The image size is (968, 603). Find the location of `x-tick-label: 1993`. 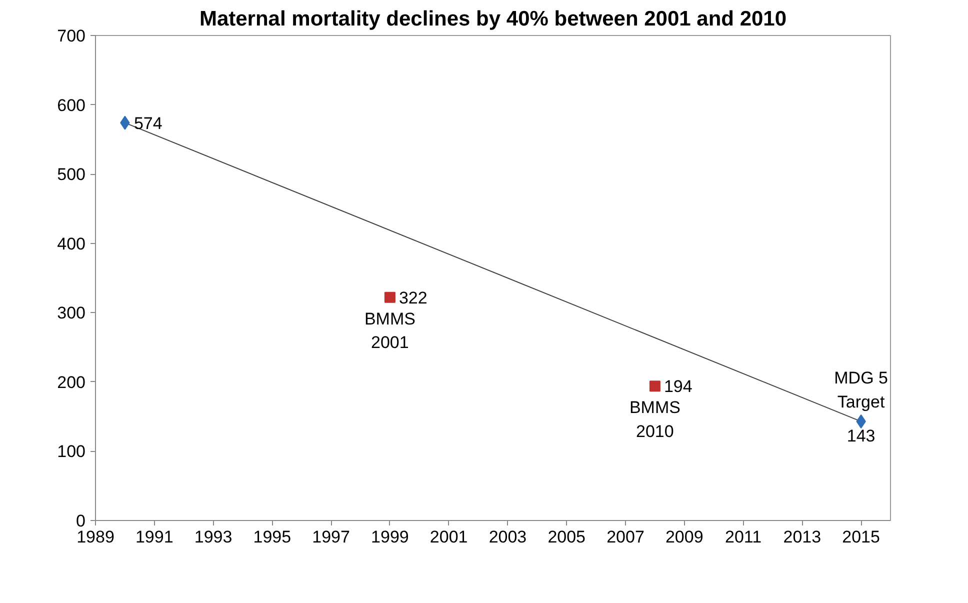

x-tick-label: 1993 is located at coordinates (213, 537).